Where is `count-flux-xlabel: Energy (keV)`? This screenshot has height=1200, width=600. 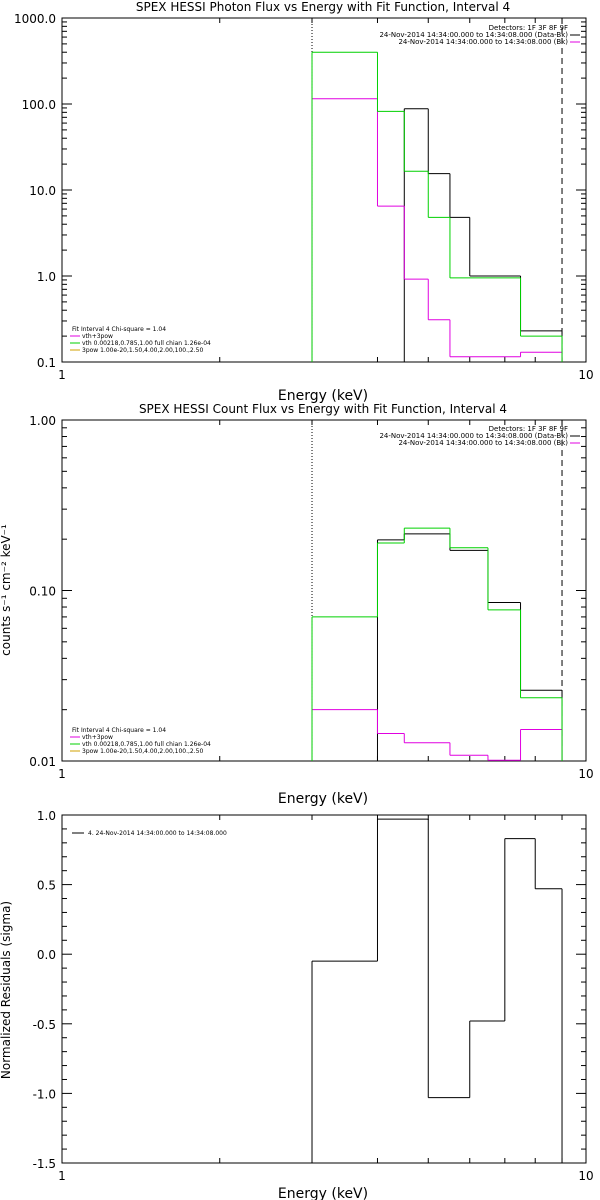
count-flux-xlabel: Energy (keV) is located at coordinates (323, 799).